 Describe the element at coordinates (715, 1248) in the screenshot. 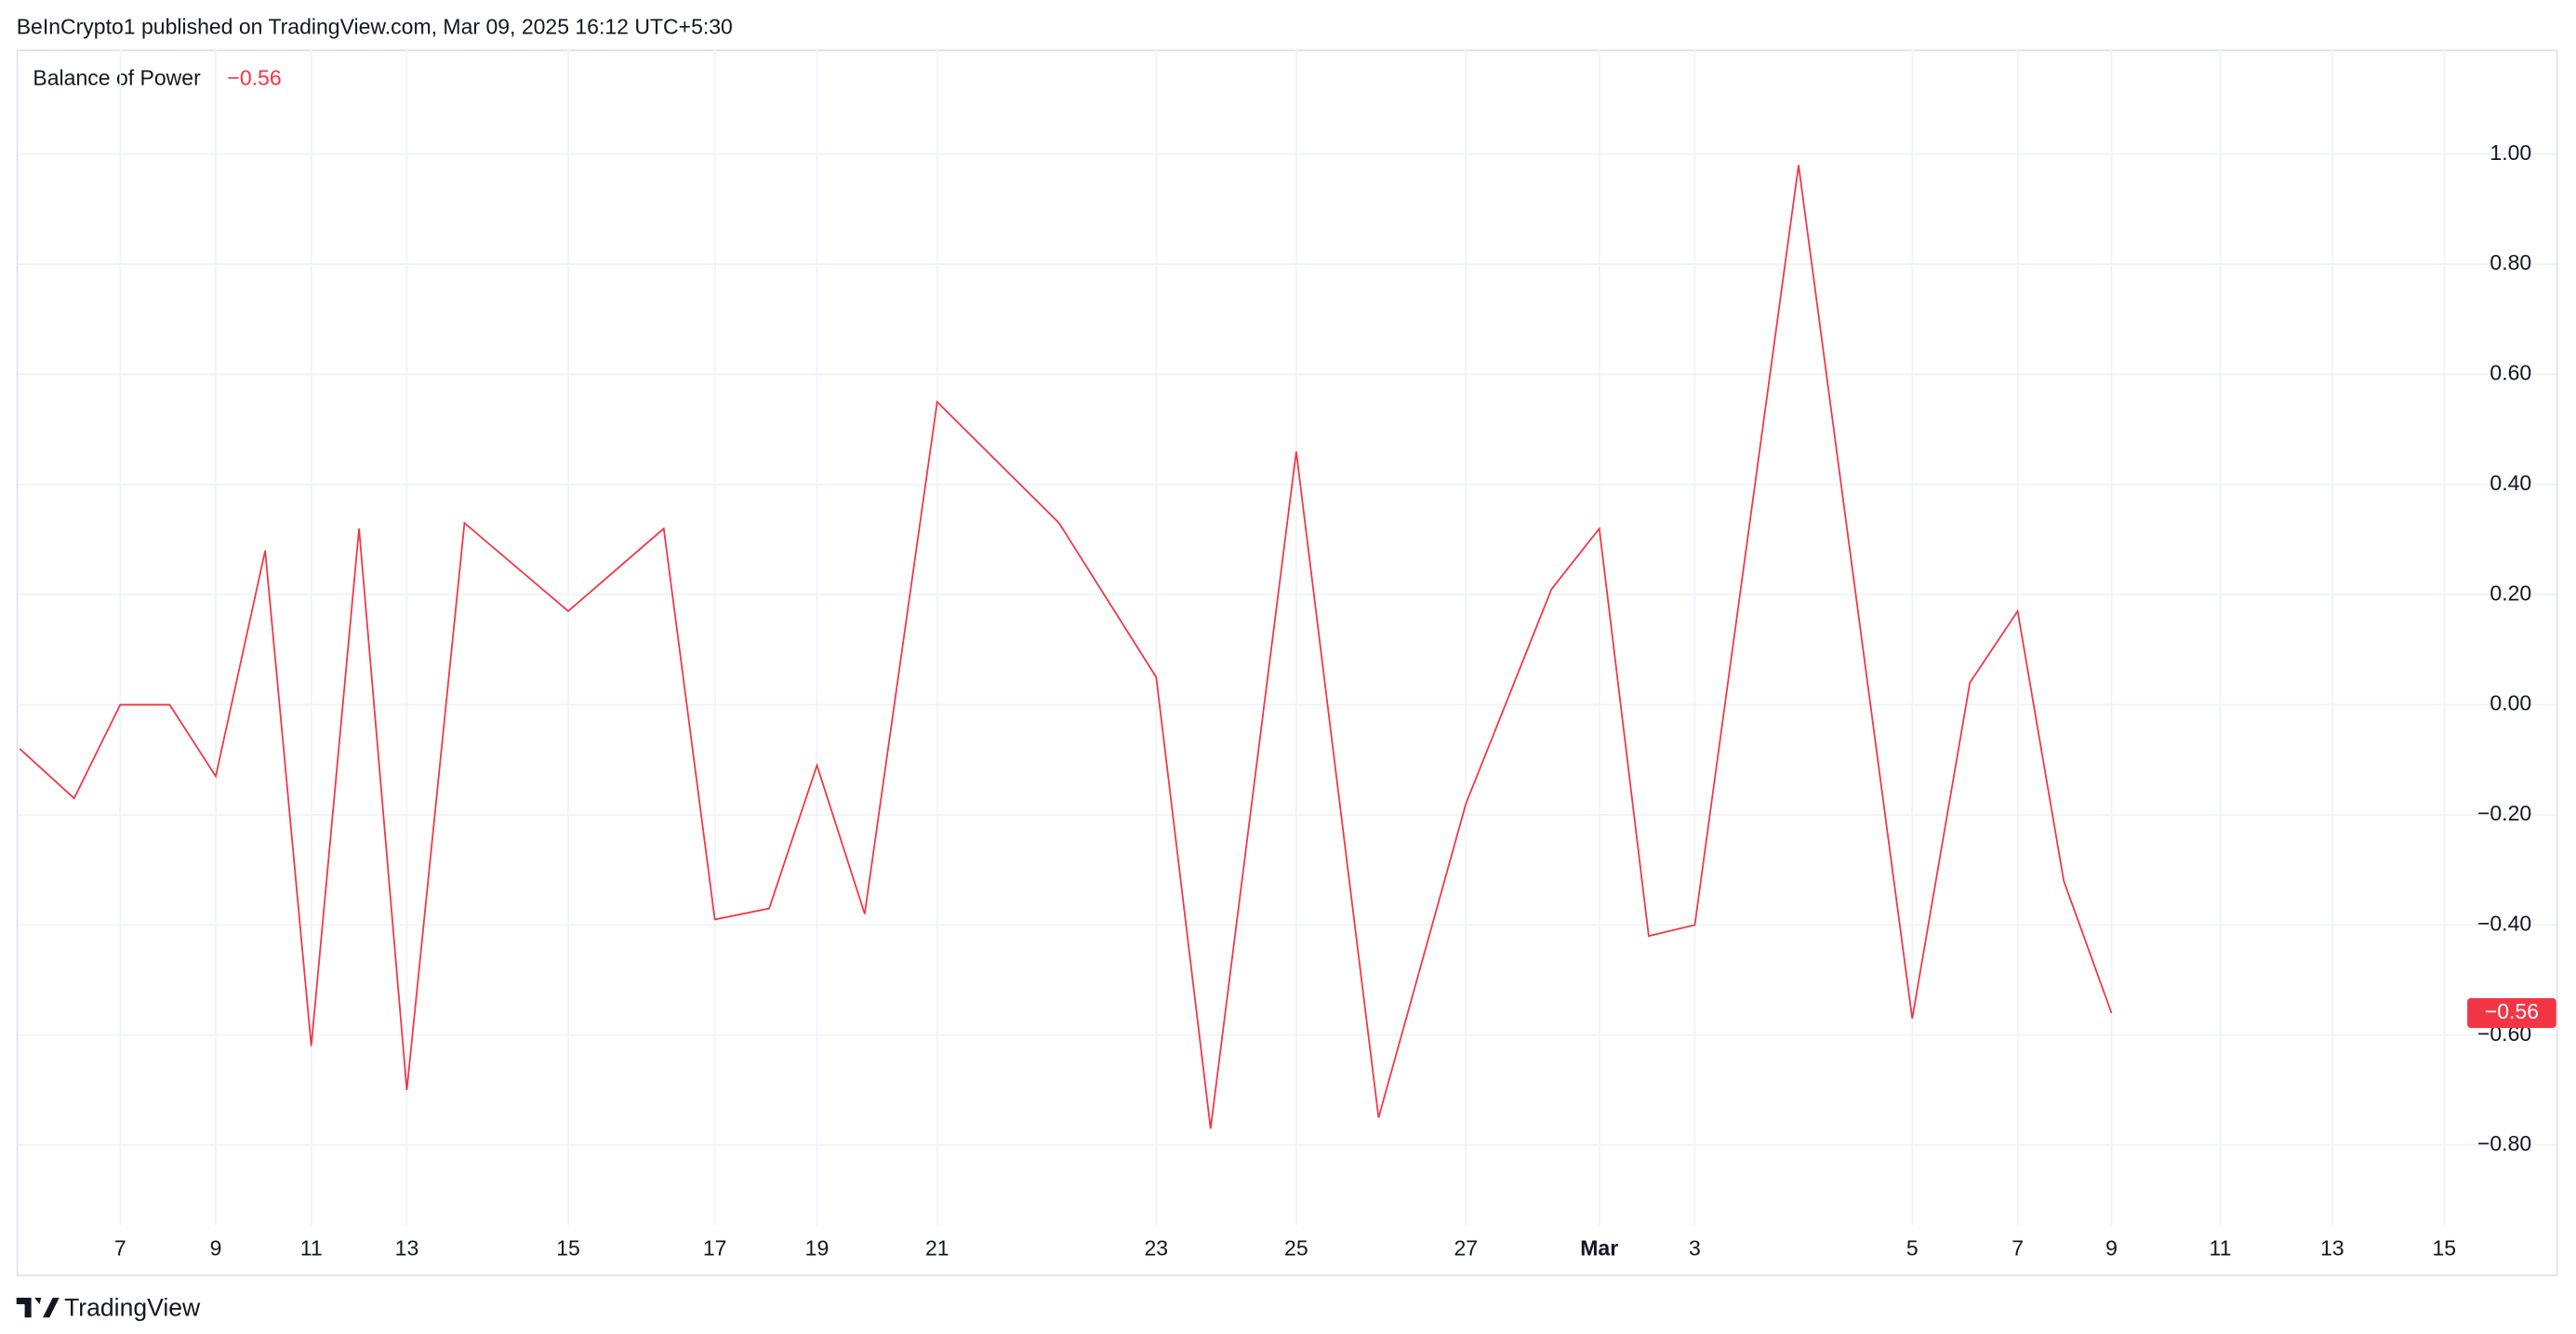

I see `x-tick-label: 17` at that location.